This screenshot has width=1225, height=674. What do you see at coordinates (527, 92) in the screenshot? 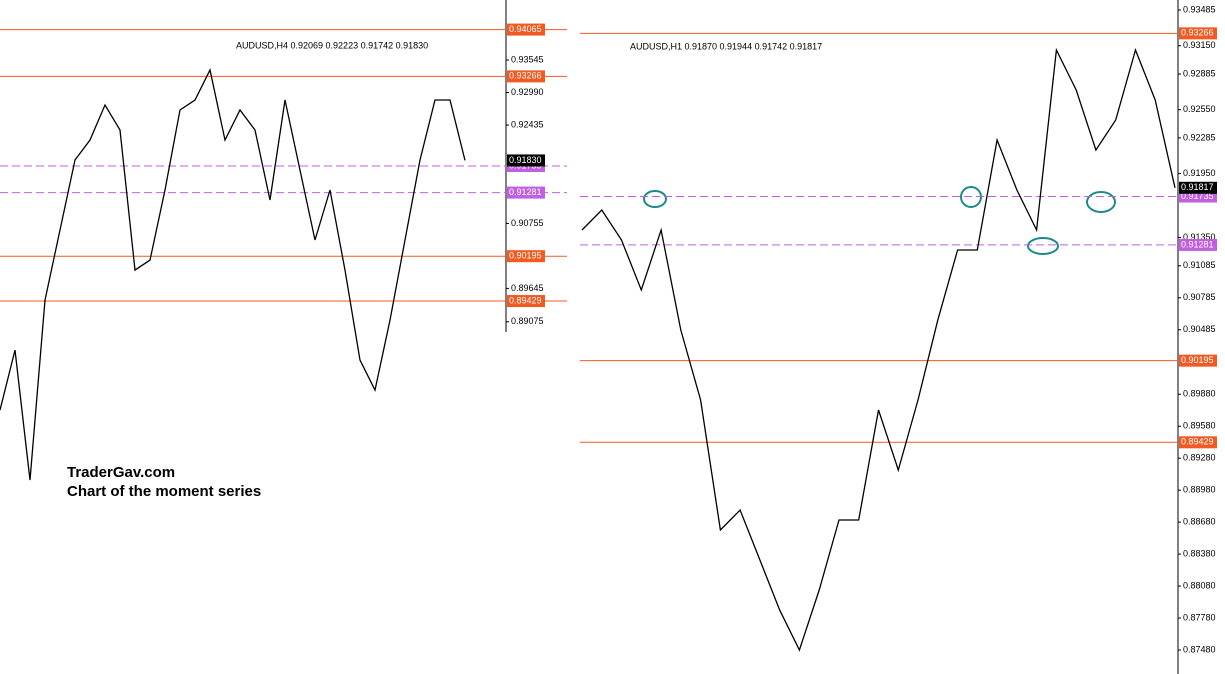
I see `y-tick-label: 0.92990` at bounding box center [527, 92].